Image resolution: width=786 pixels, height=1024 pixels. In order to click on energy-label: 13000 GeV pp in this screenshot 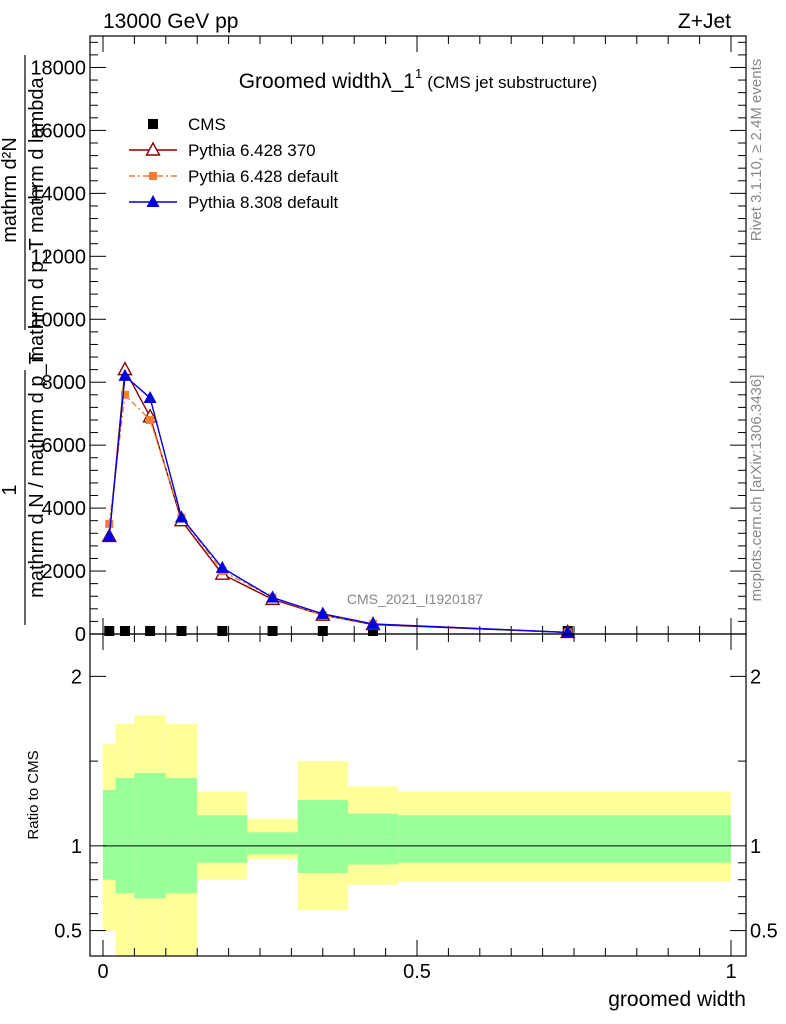, I will do `click(170, 21)`.